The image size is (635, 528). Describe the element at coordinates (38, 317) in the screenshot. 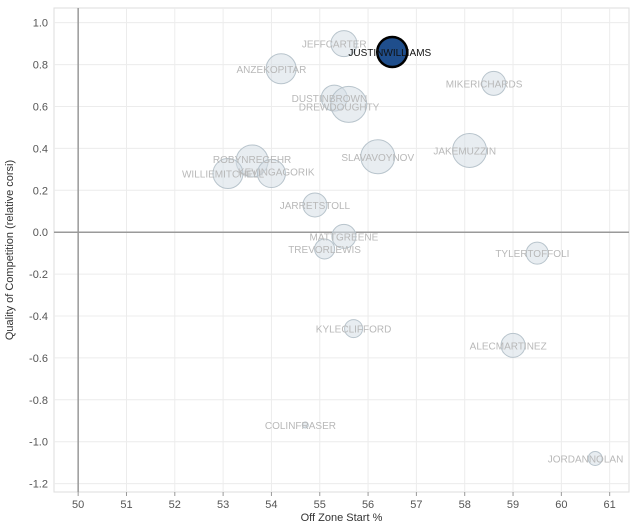

I see `y-tick-label: -0.4` at that location.